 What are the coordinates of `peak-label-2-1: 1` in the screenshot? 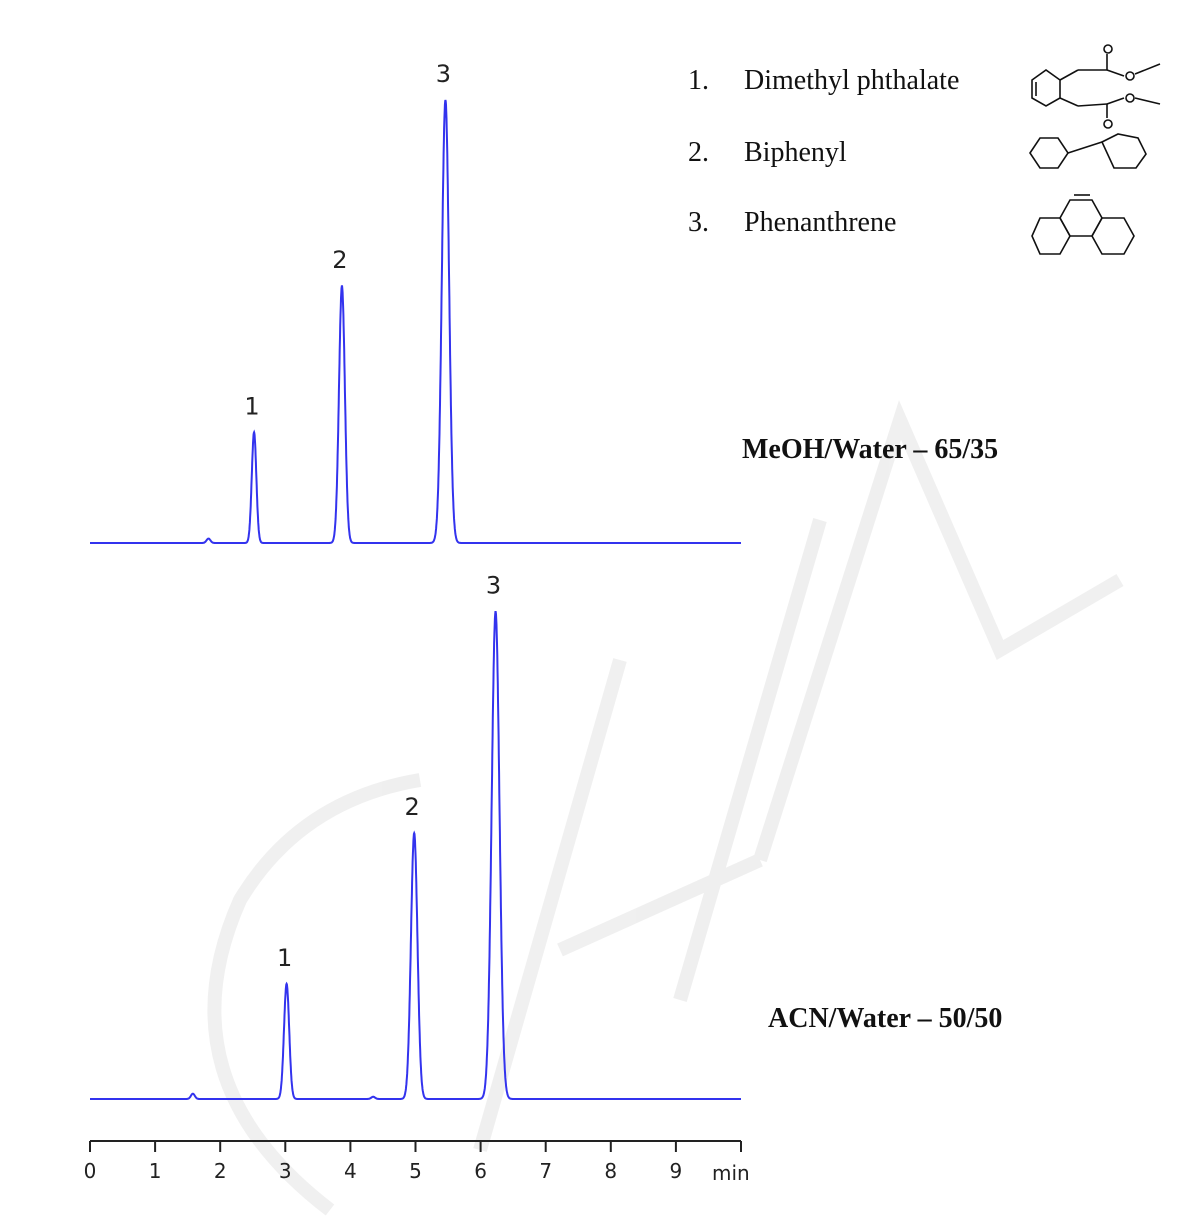 It's located at (284, 958).